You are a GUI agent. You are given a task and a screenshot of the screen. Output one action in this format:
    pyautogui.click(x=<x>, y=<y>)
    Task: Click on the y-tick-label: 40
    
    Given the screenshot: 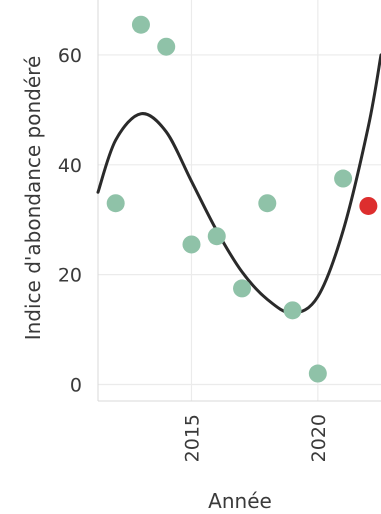 What is the action you would take?
    pyautogui.click(x=70, y=166)
    